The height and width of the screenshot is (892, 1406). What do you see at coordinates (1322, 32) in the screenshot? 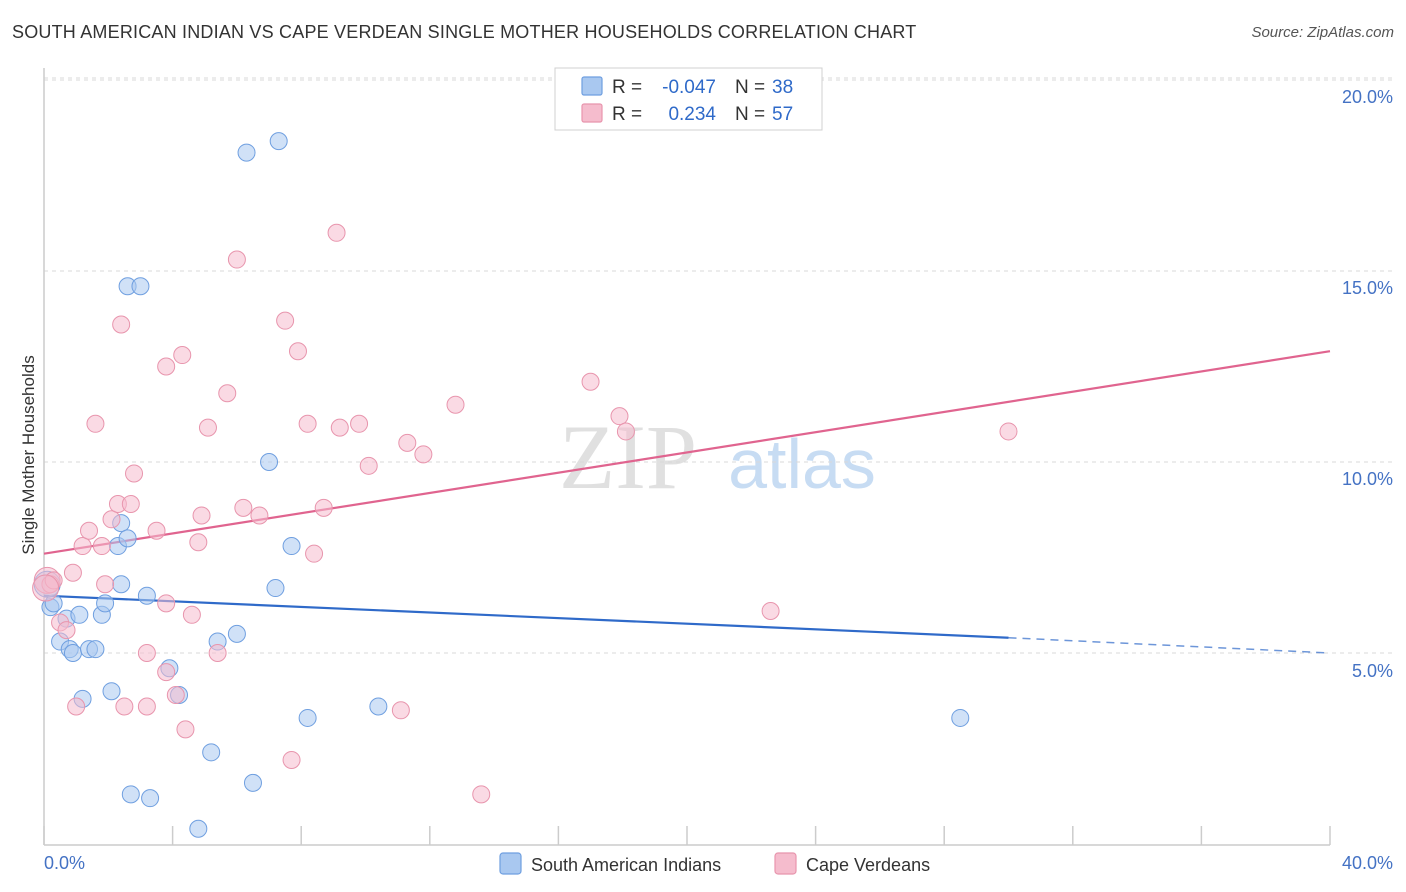
I see `source-credit: Source: ZipAtlas.com` at bounding box center [1322, 32].